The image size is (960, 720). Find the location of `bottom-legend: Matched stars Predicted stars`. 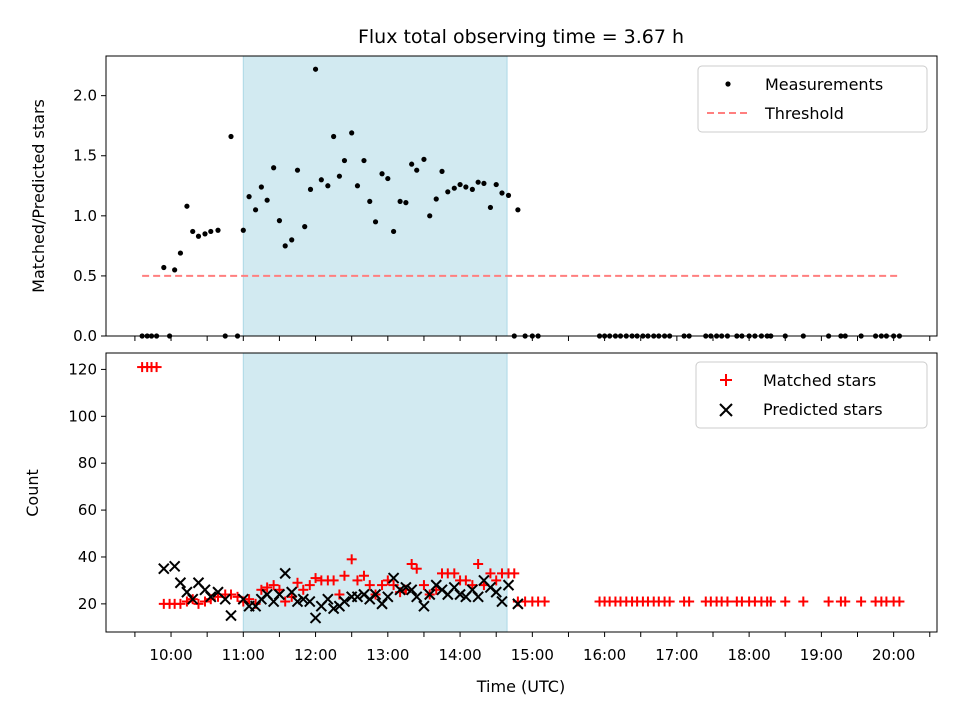

bottom-legend: Matched stars Predicted stars is located at coordinates (811, 395).